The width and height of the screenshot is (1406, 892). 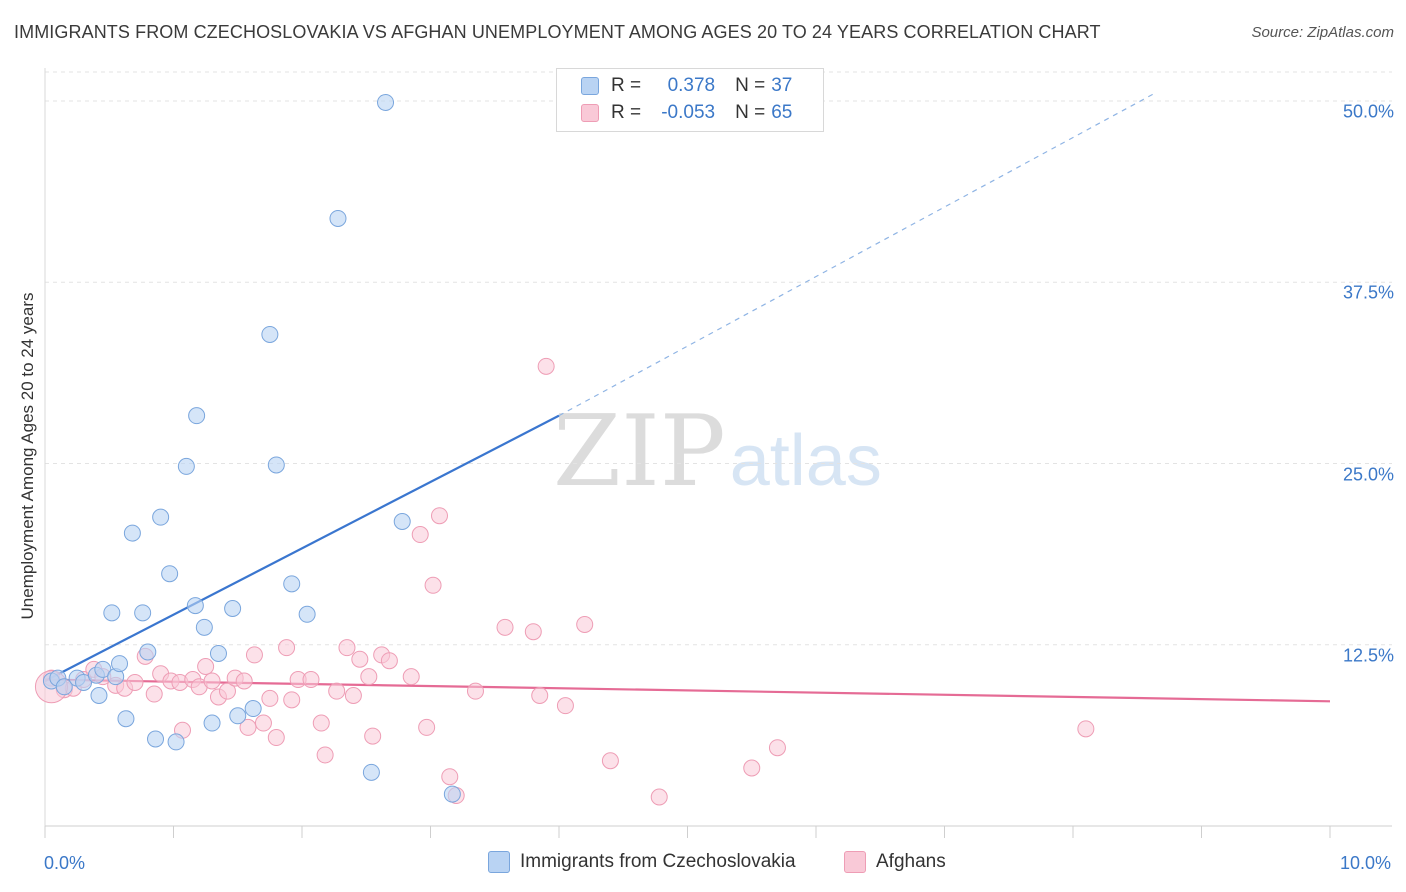 I want to click on x-tick-label-min: 0.0%, so click(x=65, y=863).